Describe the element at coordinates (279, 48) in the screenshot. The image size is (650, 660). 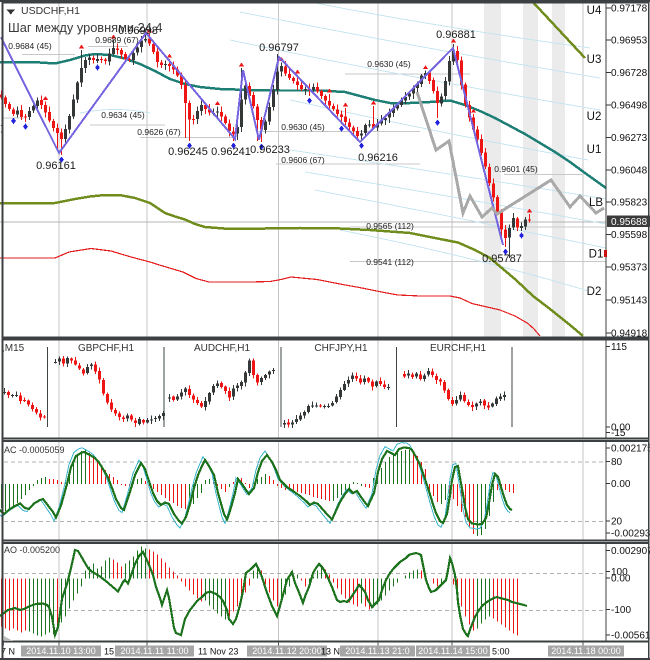
I see `svg-text: 0.96797` at that location.